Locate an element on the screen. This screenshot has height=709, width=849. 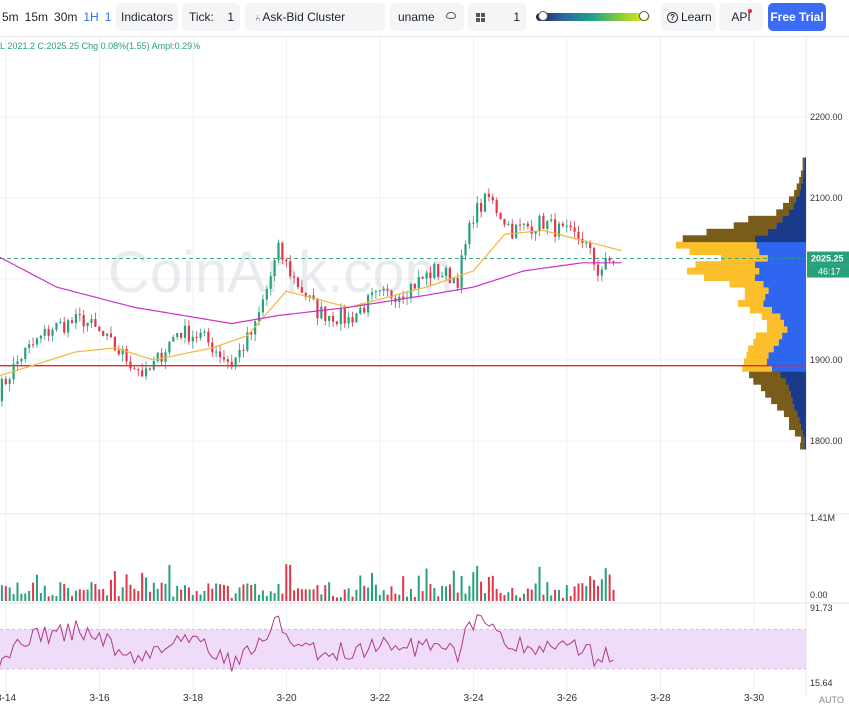
volume-tick-label: 0.00 is located at coordinates (819, 595).